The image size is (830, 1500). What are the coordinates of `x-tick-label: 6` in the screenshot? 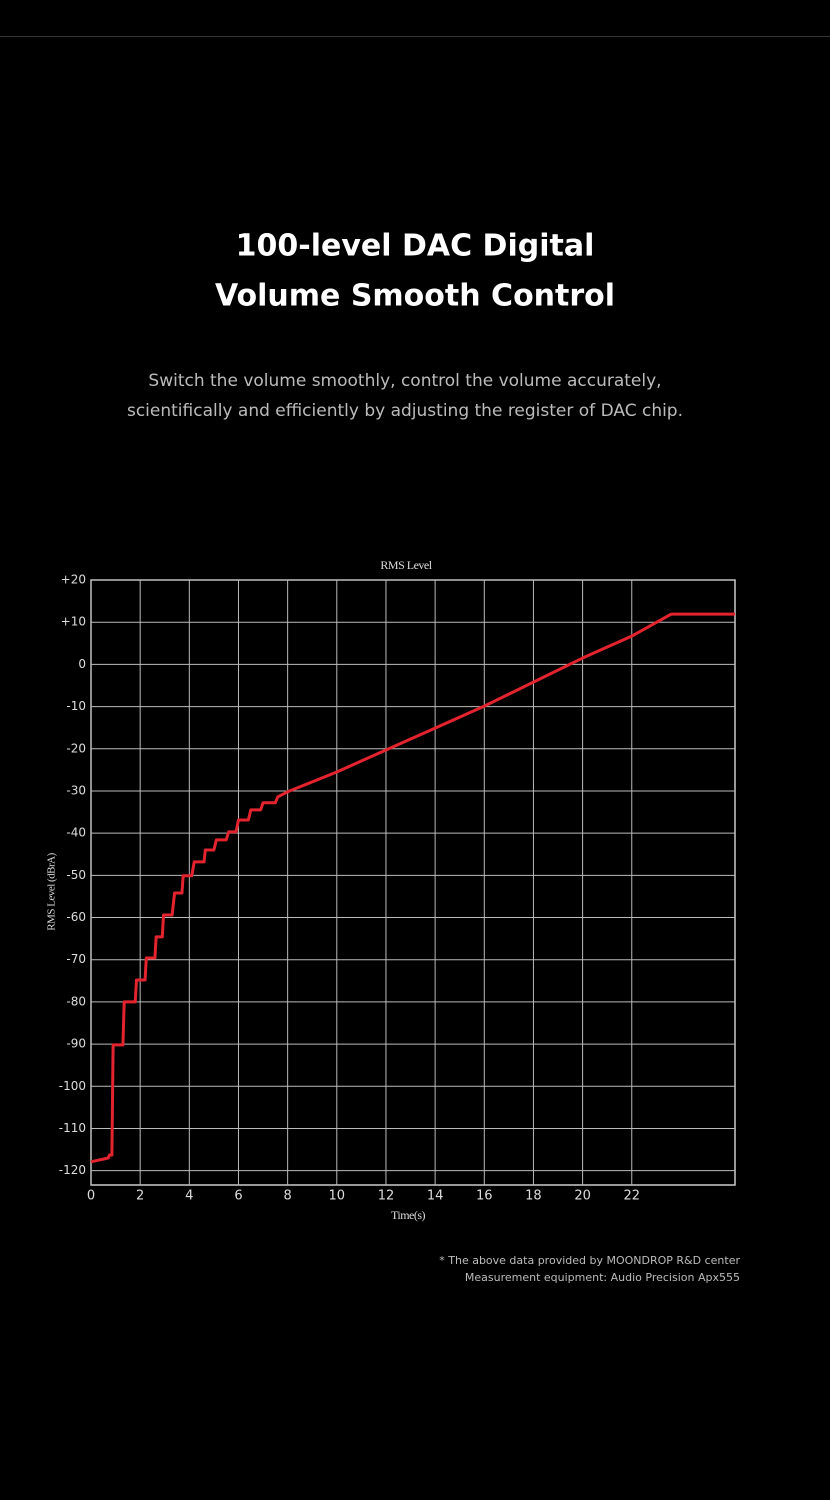 It's located at (238, 1196).